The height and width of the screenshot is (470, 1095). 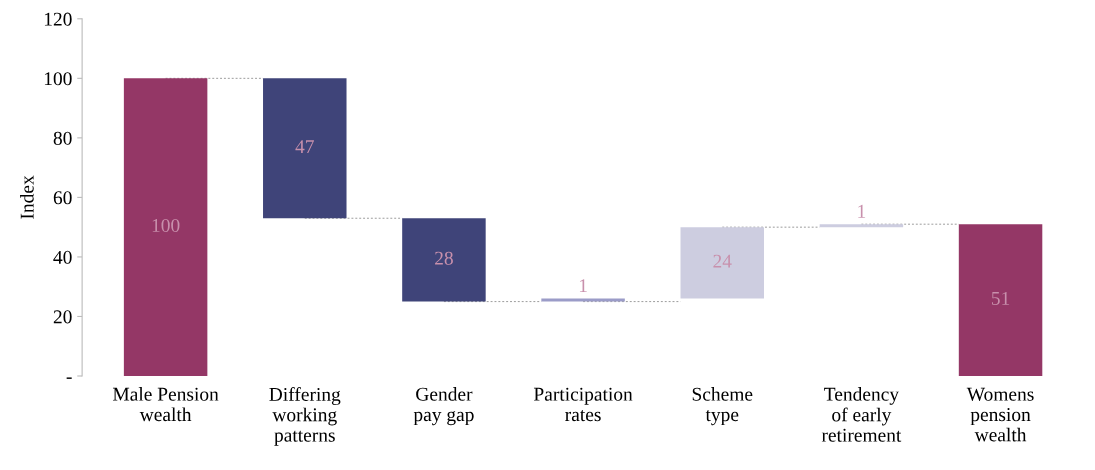 I want to click on data-label: 51, so click(x=1000, y=298).